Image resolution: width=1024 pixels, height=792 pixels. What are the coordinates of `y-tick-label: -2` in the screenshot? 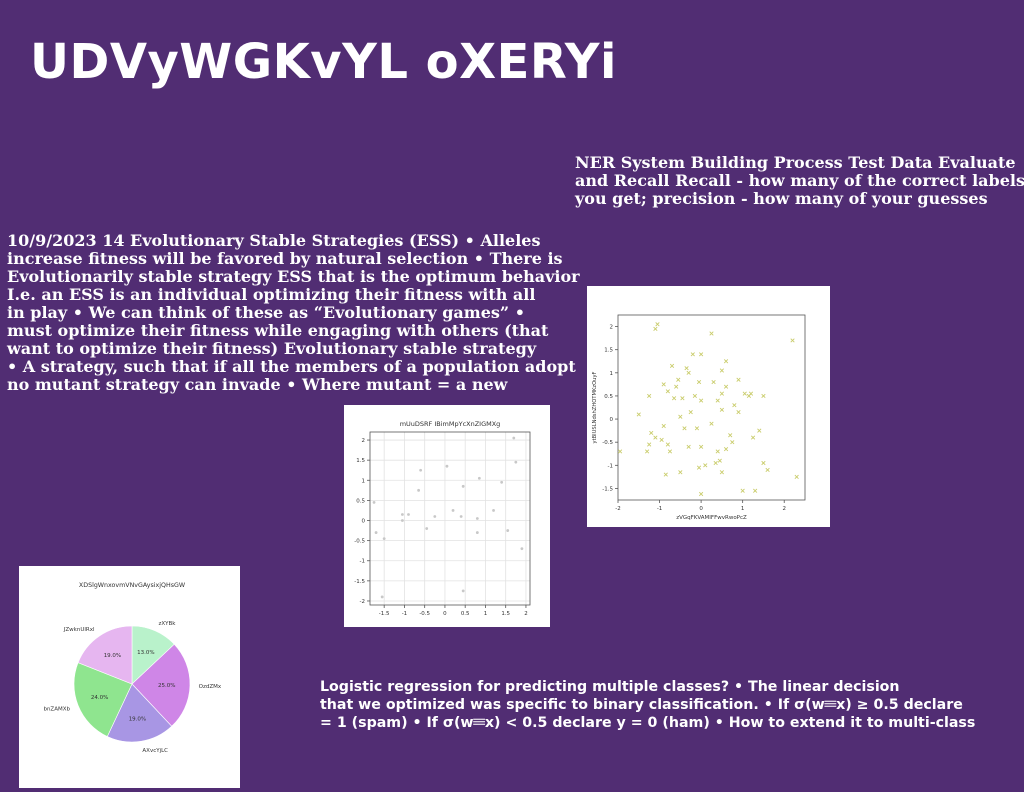 It's located at (362, 602).